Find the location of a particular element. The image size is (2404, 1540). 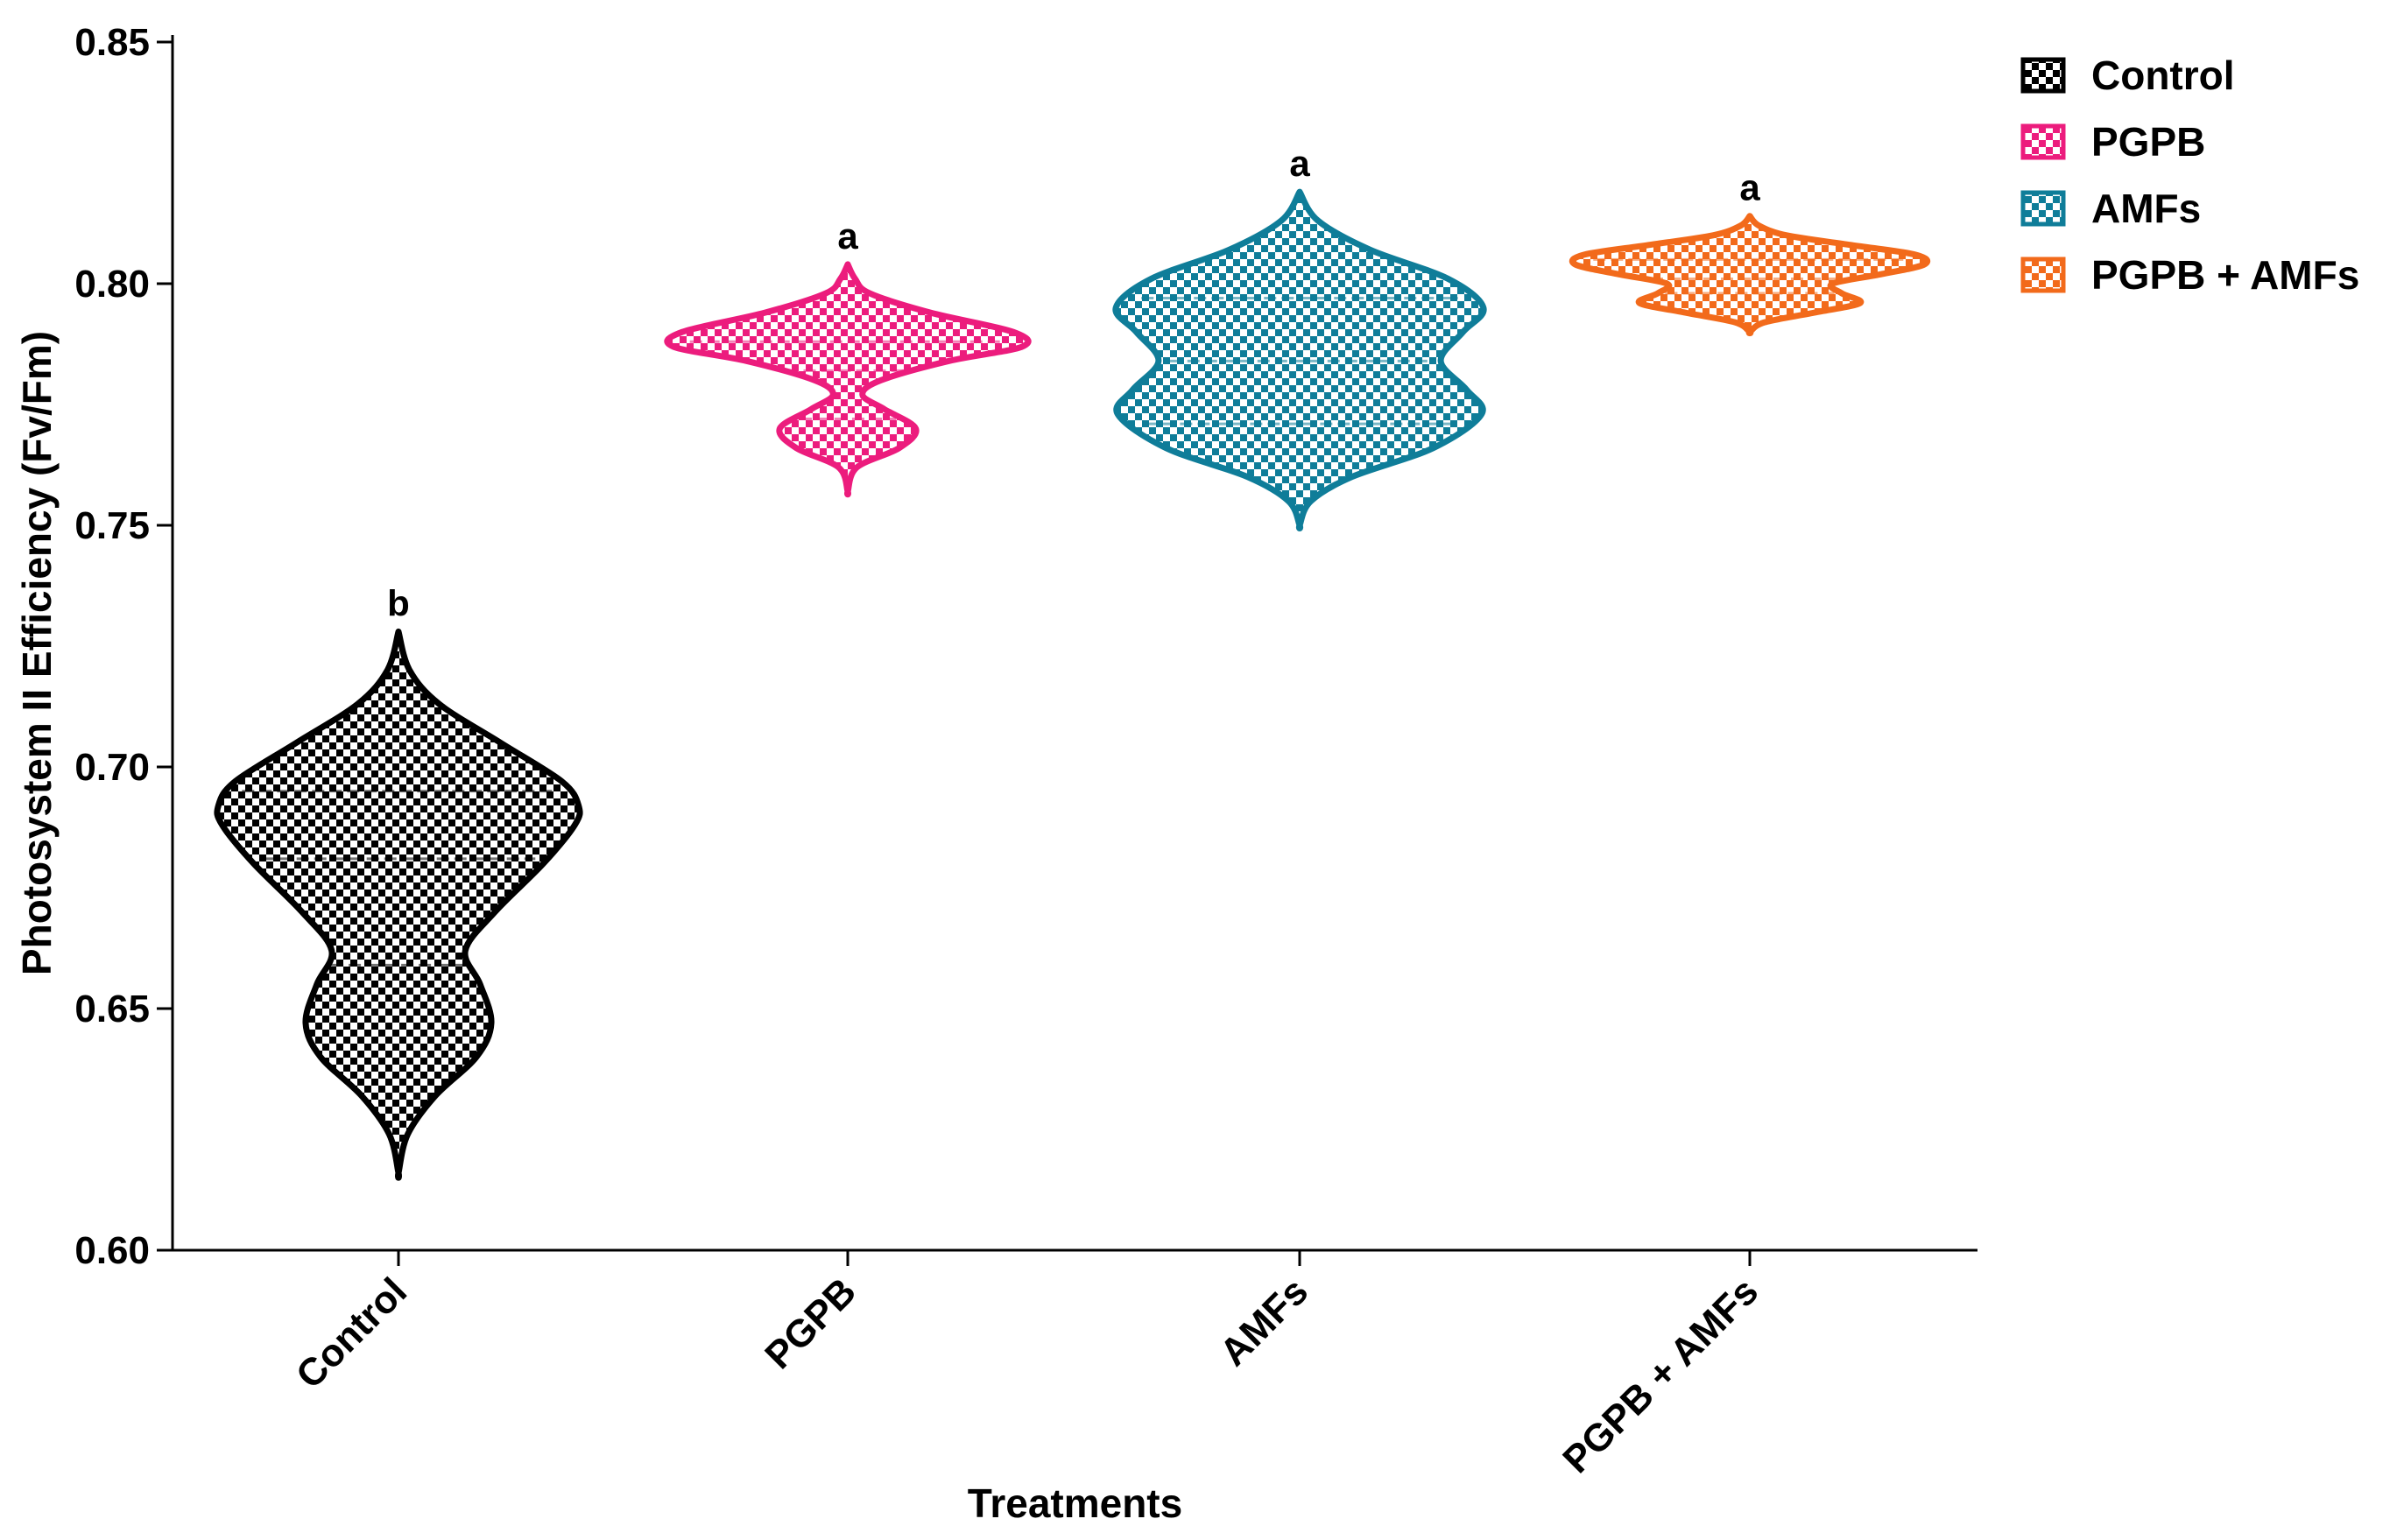

legend-label: PGPB + AMFs is located at coordinates (2225, 275).